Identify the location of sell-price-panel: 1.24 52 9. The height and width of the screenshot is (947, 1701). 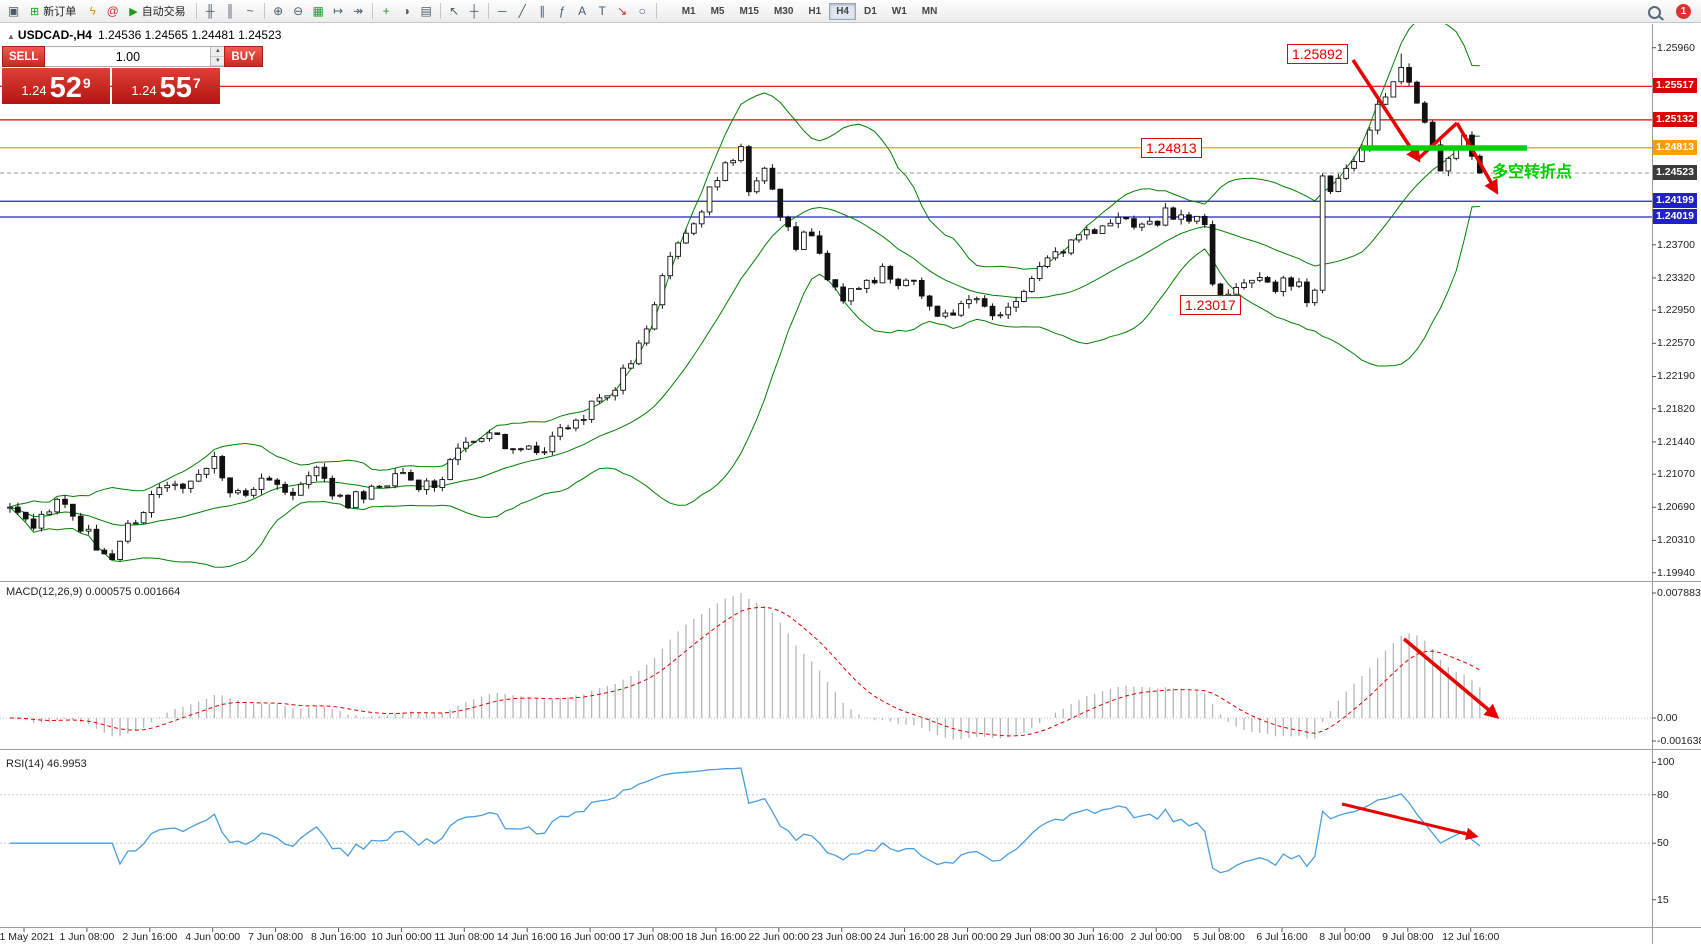
(56, 86).